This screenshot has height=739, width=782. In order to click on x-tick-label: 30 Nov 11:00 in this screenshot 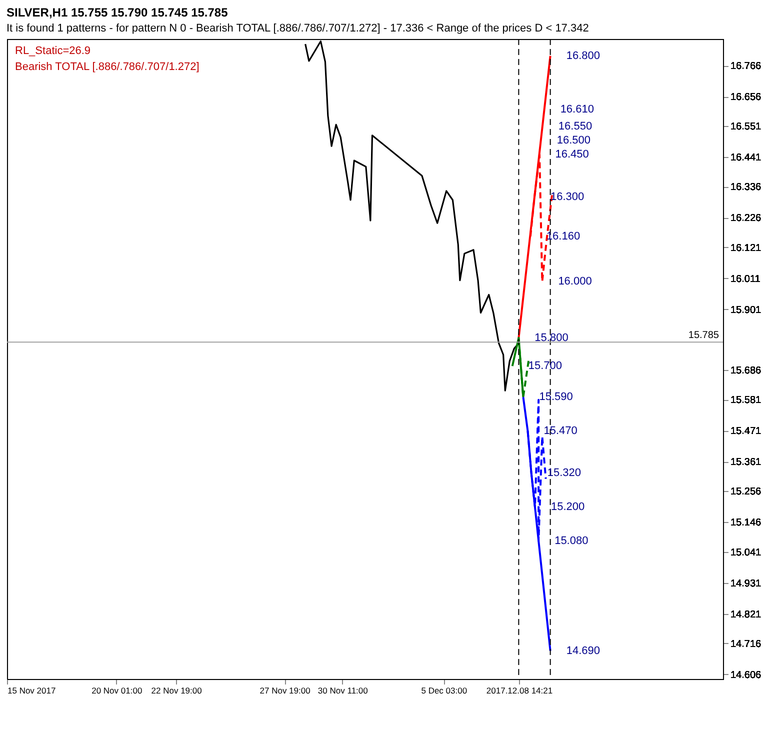, I will do `click(343, 691)`.